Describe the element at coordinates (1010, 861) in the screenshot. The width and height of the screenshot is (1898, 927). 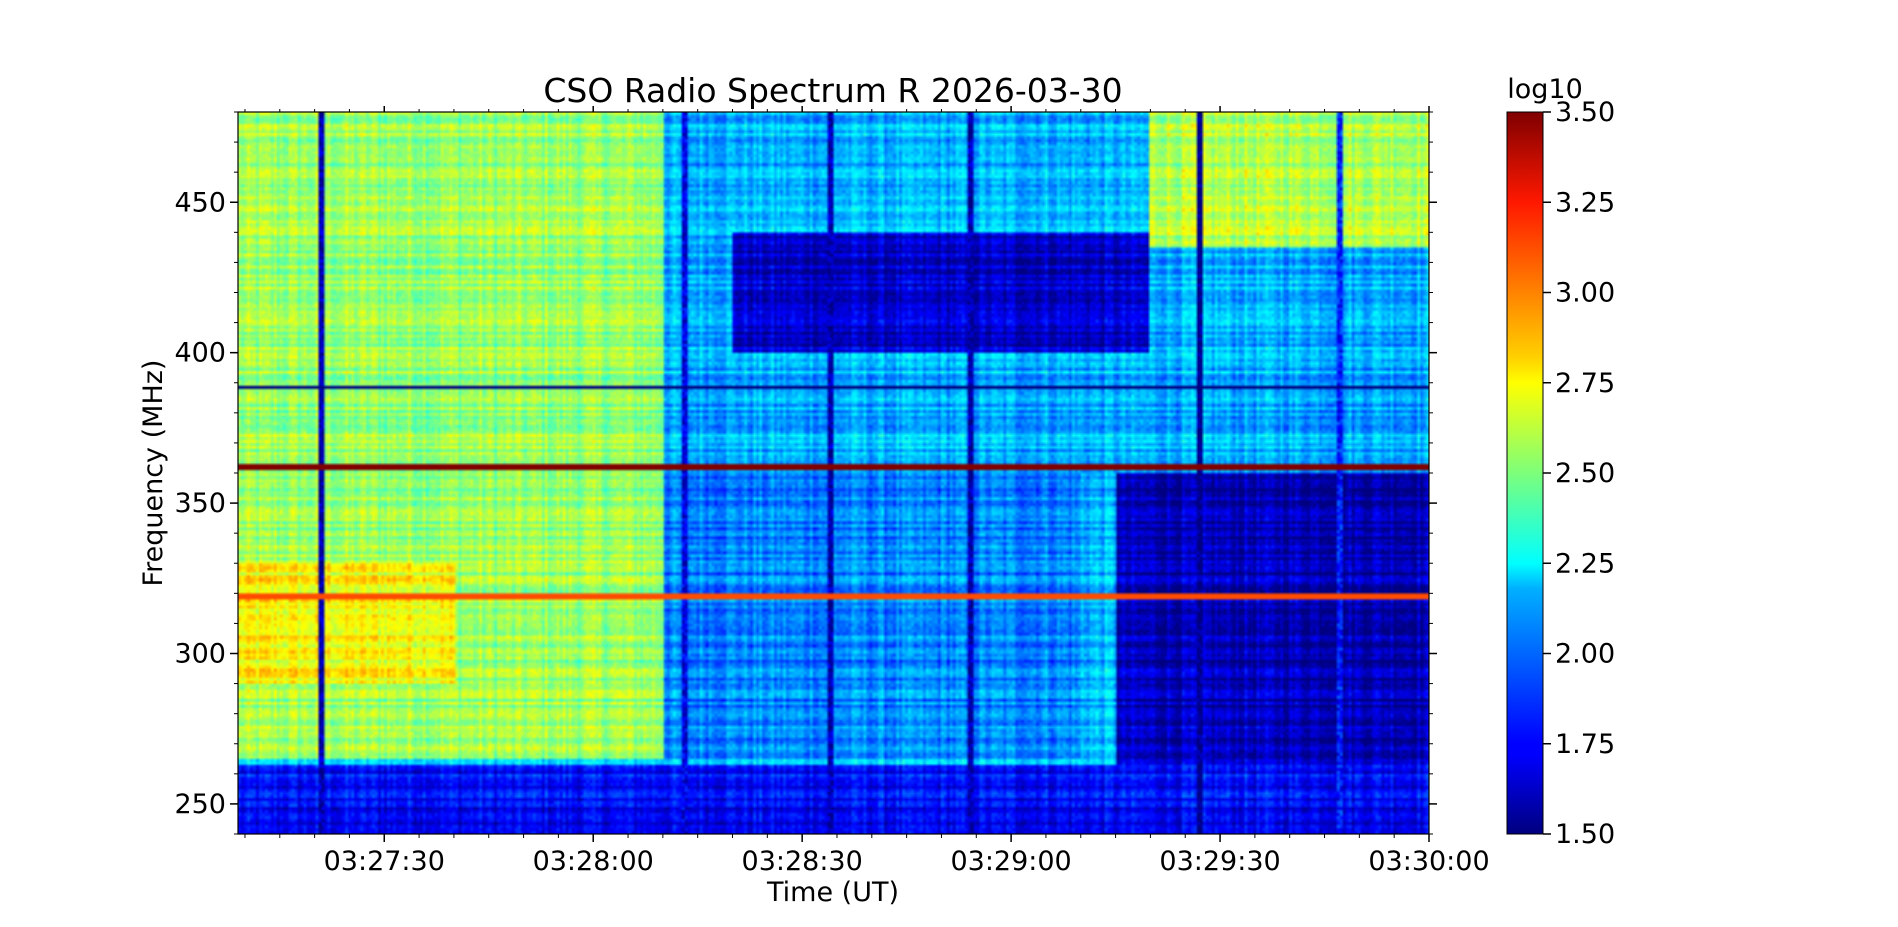
I see `x-tick-label: 03:29:00` at that location.